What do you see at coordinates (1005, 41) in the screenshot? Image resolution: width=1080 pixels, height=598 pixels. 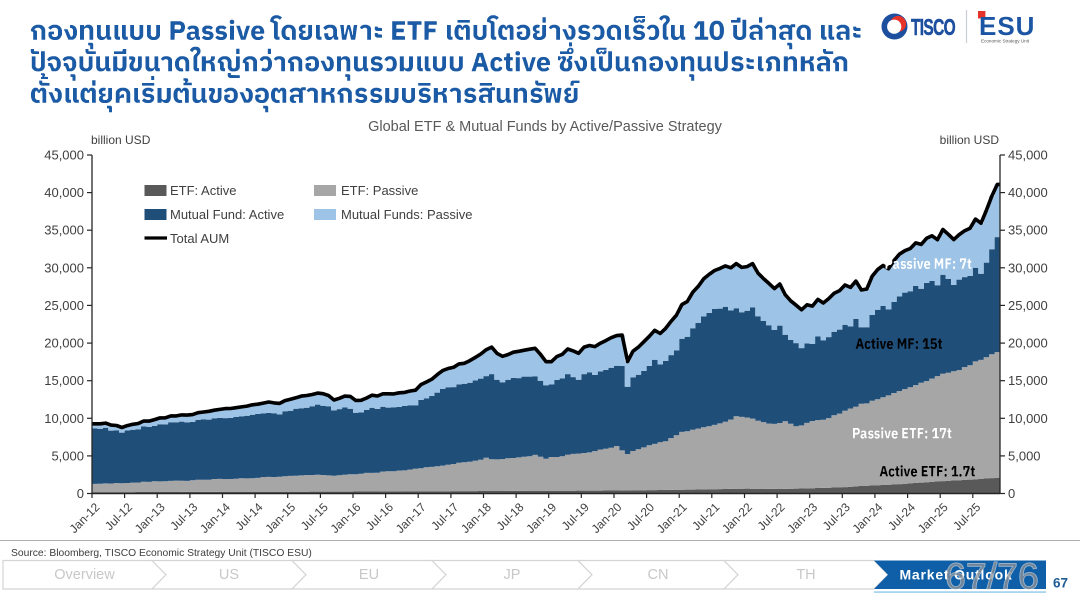 I see `svg-text: Economic Strategy Unit` at bounding box center [1005, 41].